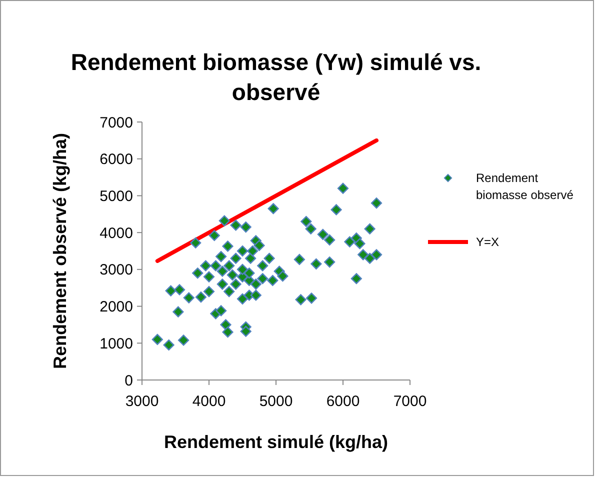 The width and height of the screenshot is (601, 483). I want to click on x-tick-label: 5000, so click(276, 401).